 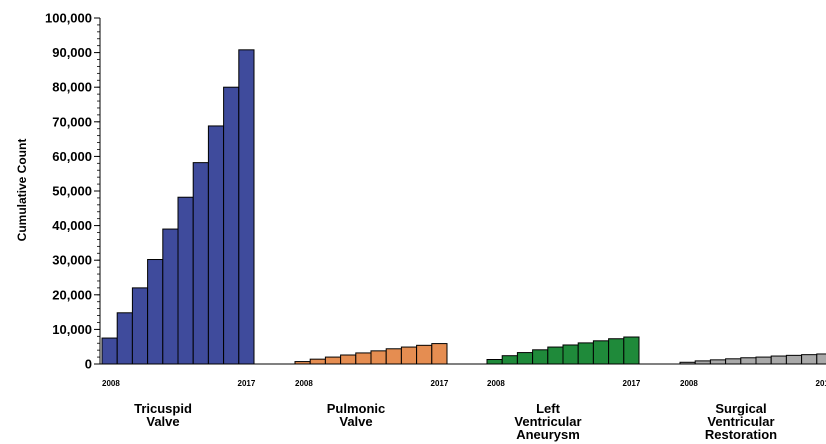 What do you see at coordinates (72, 52) in the screenshot?
I see `y-tick-label: 90,000` at bounding box center [72, 52].